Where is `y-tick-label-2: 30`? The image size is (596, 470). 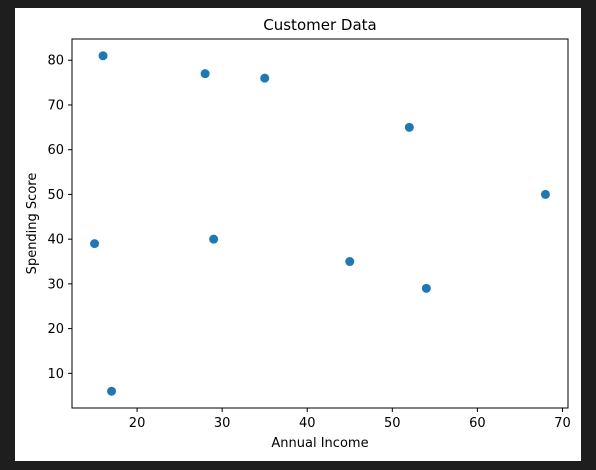
y-tick-label-2: 30 is located at coordinates (55, 284).